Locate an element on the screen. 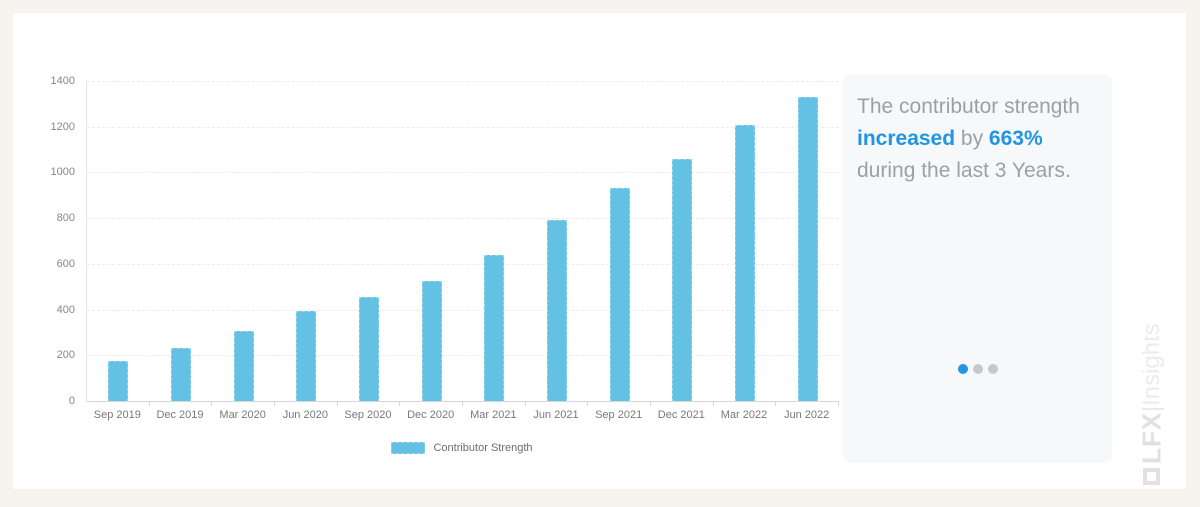  x-axis-label: Mar 2022 is located at coordinates (744, 415).